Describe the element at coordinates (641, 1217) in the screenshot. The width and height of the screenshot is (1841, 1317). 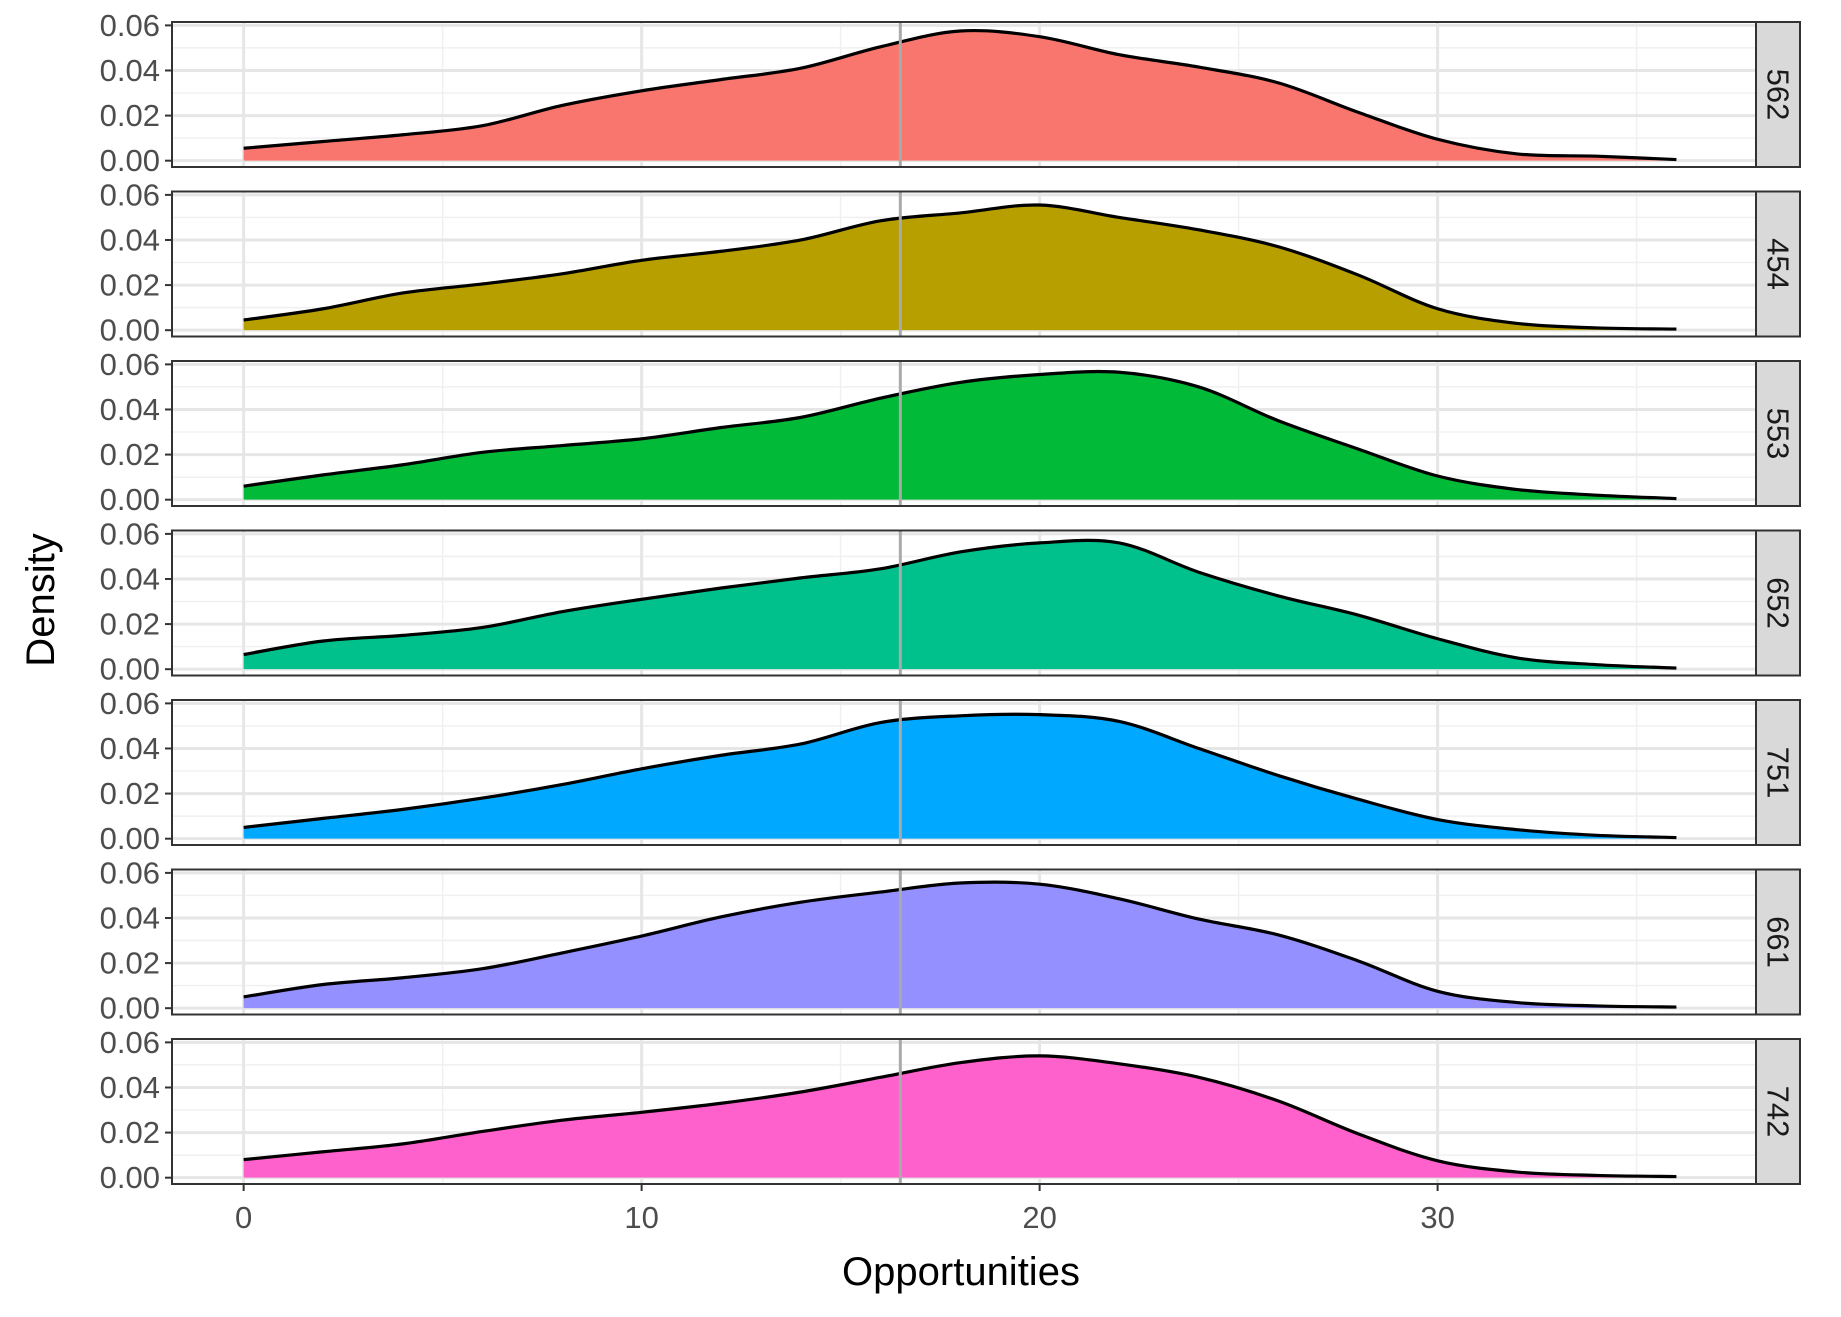
I see `x-tick-label: 10` at that location.